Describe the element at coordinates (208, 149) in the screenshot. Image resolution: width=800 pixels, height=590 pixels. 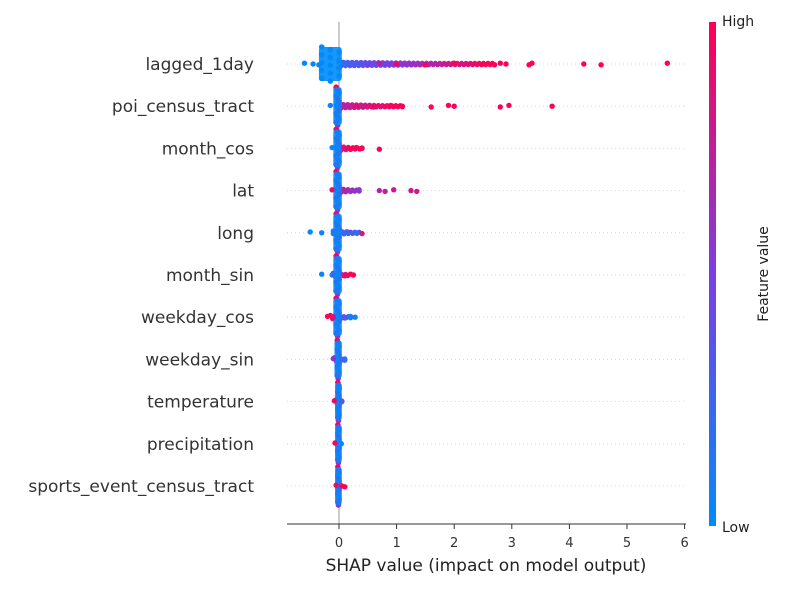
I see `feature-label: month_cos` at that location.